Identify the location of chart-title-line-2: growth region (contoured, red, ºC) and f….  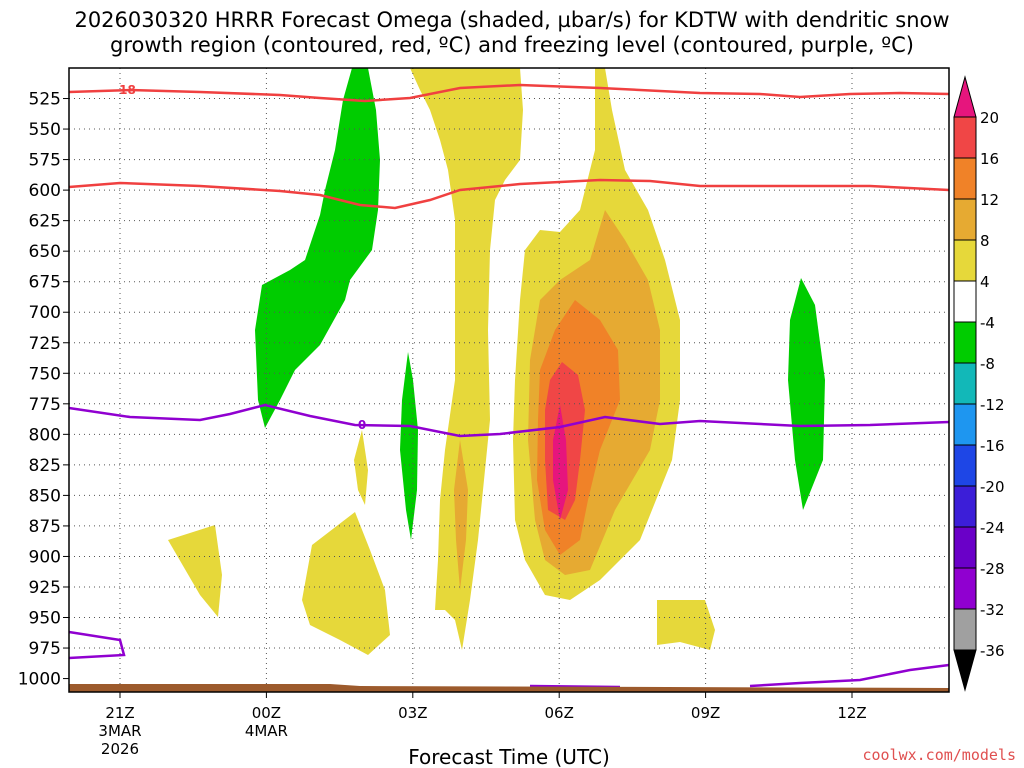
(512, 45).